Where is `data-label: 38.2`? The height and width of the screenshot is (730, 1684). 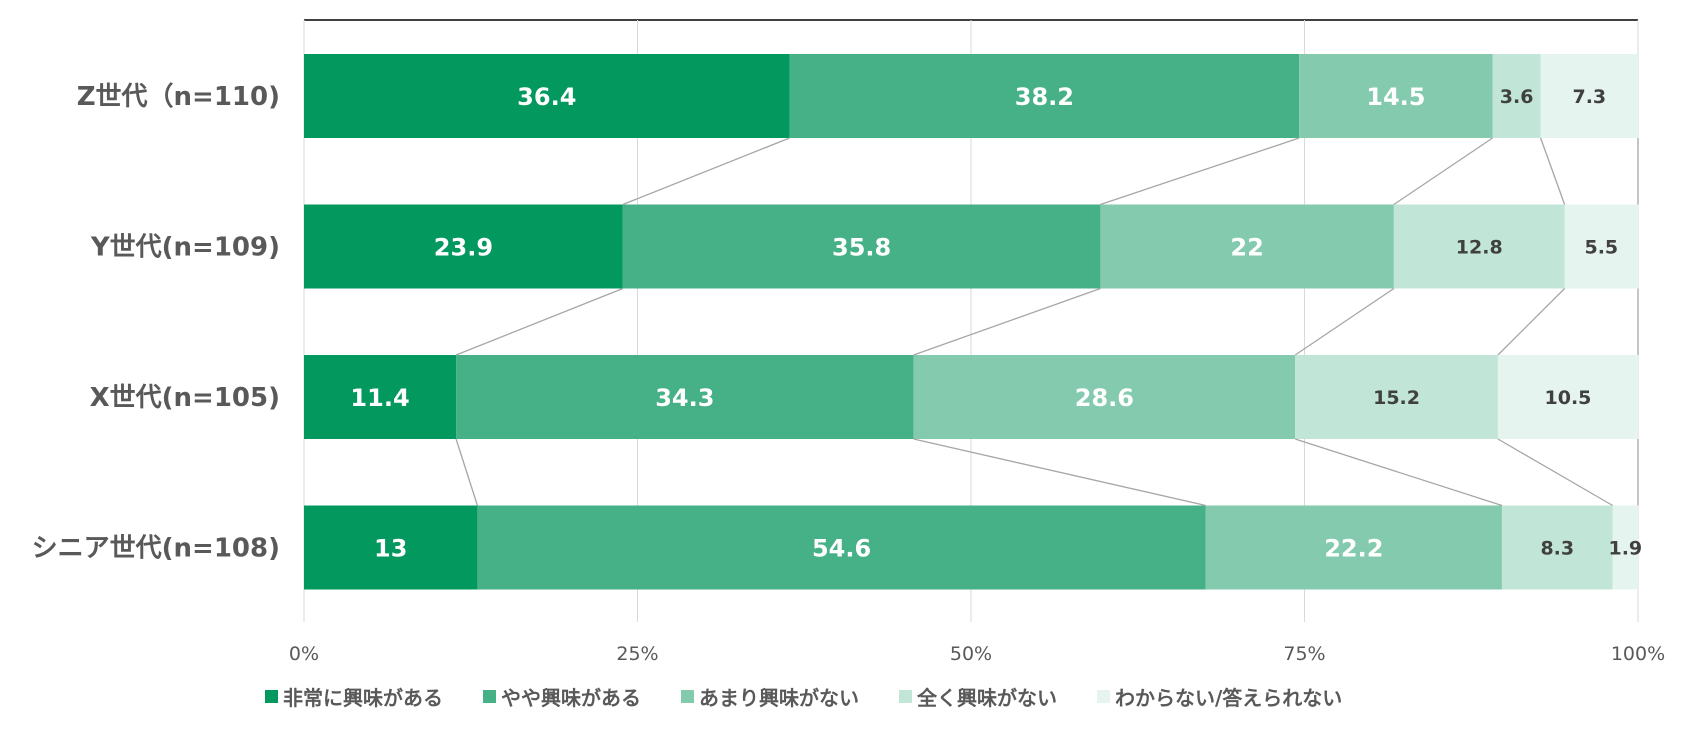 data-label: 38.2 is located at coordinates (1044, 97).